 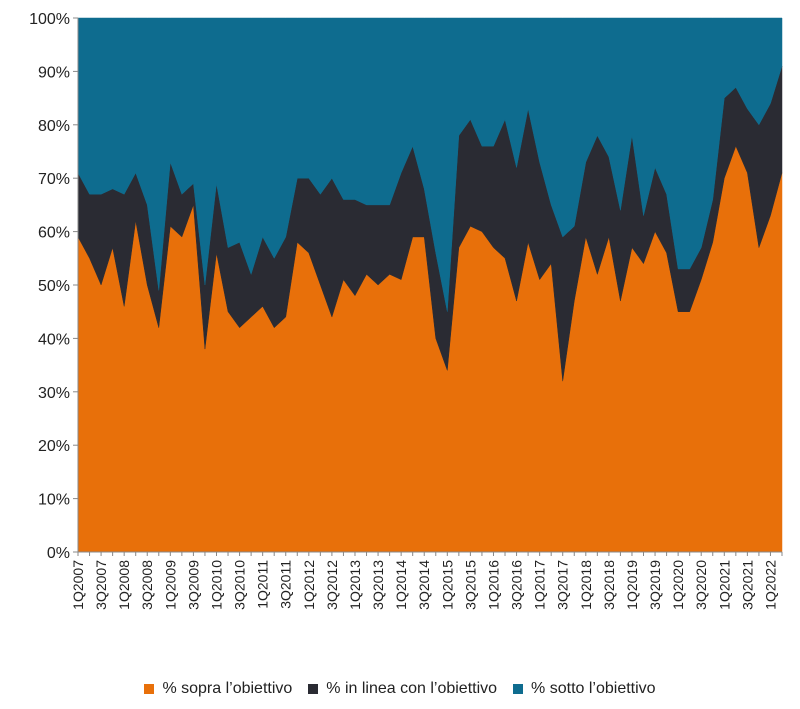 What do you see at coordinates (58, 553) in the screenshot?
I see `y-tick-label: 0%` at bounding box center [58, 553].